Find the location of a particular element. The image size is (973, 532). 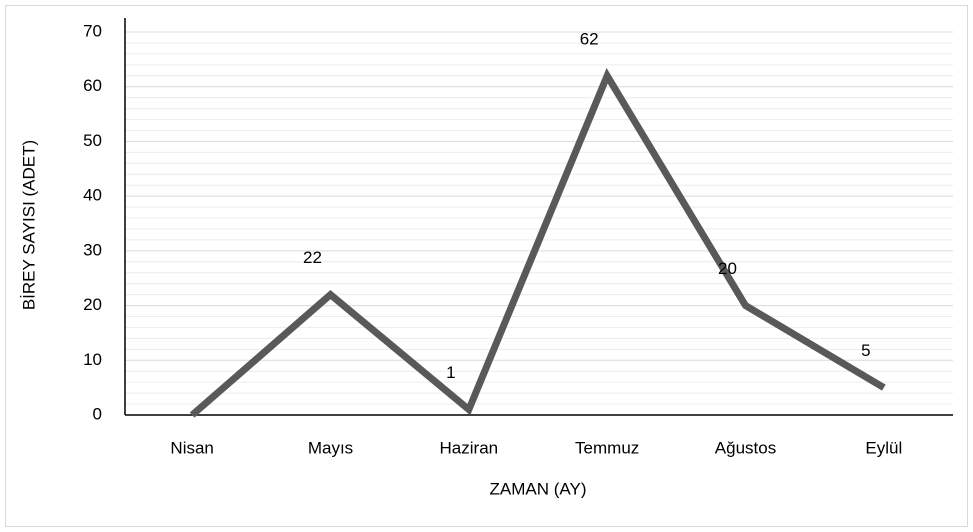

x-tick-label: Haziran is located at coordinates (469, 447).